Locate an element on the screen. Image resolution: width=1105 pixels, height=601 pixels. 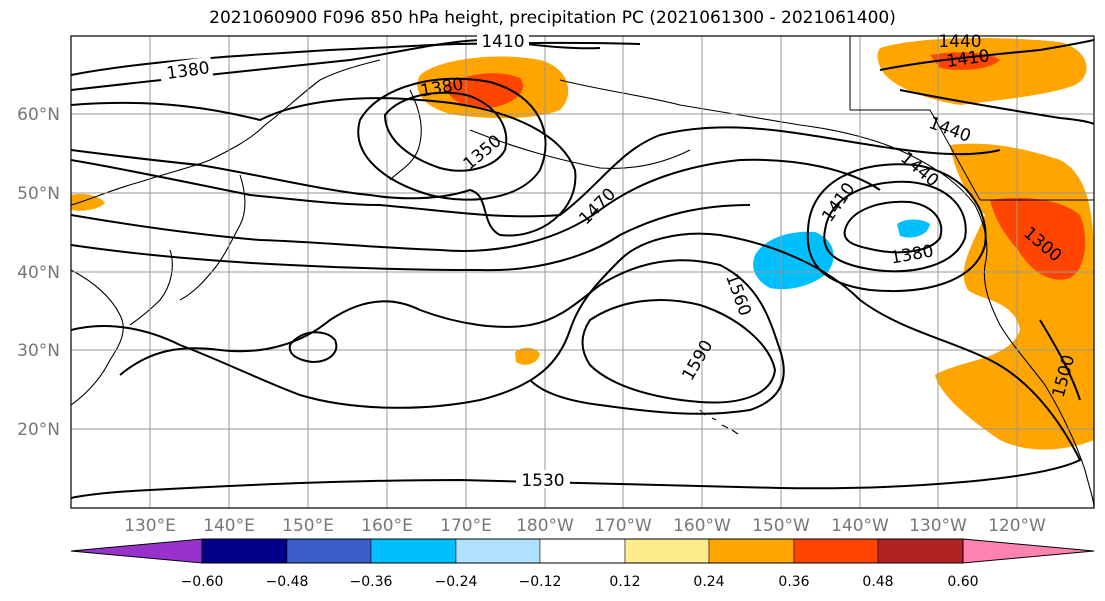
coast-japan is located at coordinates (212, 237).